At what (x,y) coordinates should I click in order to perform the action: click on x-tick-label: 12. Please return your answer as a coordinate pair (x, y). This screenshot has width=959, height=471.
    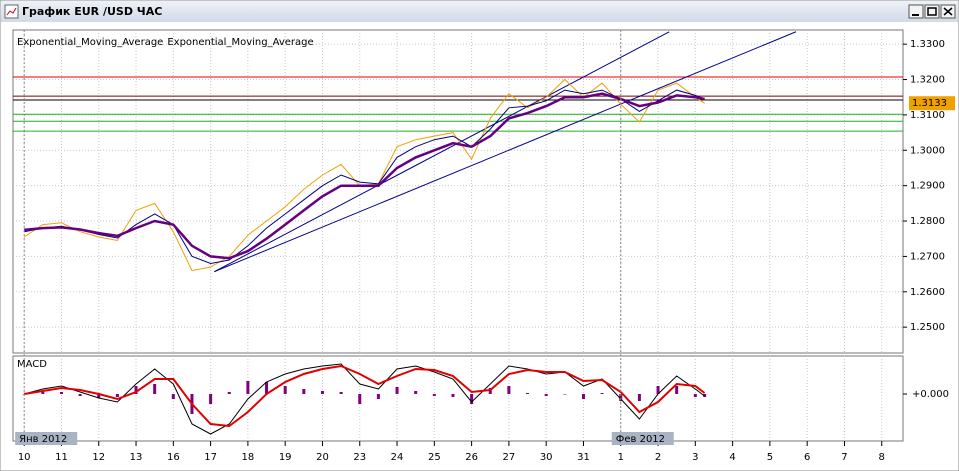
    Looking at the image, I should click on (98, 457).